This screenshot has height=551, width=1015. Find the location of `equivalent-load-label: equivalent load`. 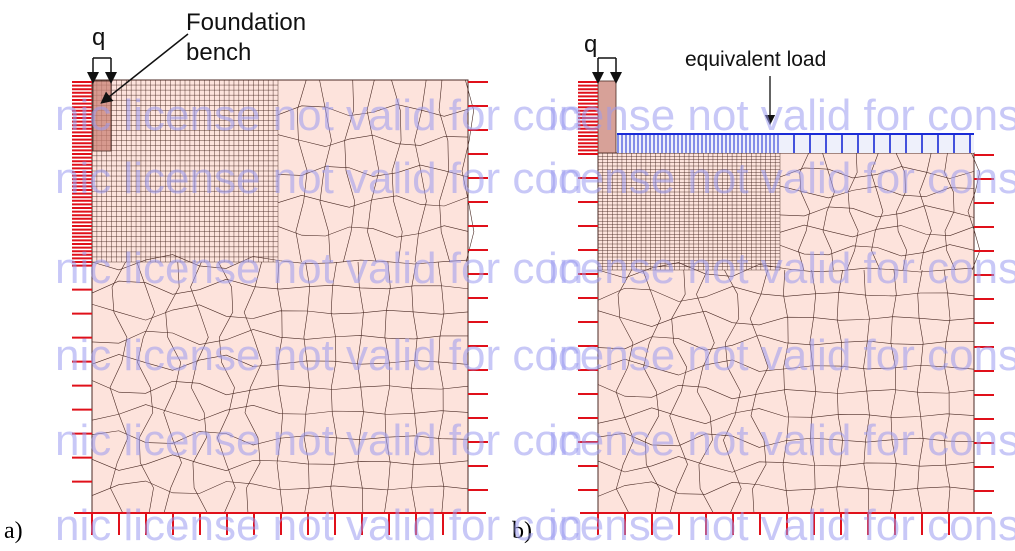

equivalent-load-label: equivalent load is located at coordinates (755, 59).